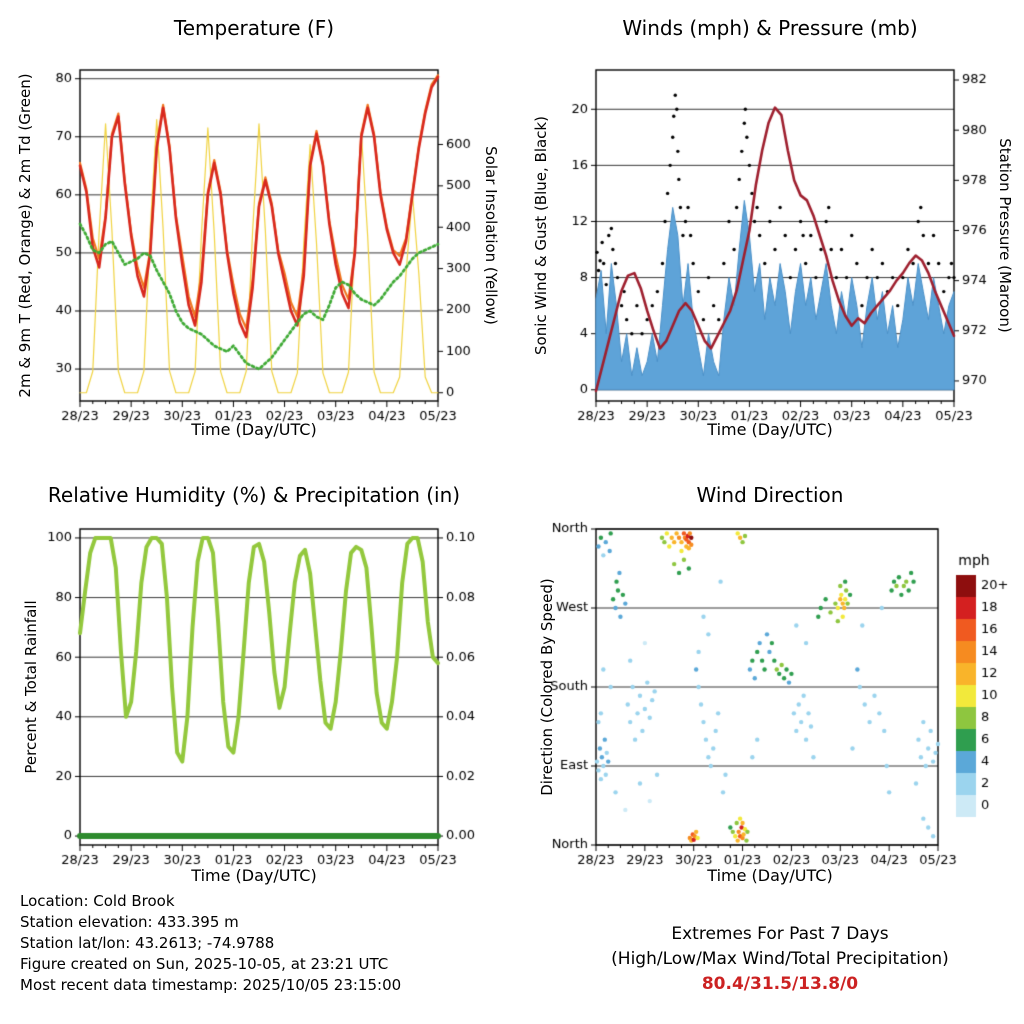  I want to click on wind-direction-xlabel: Time (Day/UTC), so click(770, 875).